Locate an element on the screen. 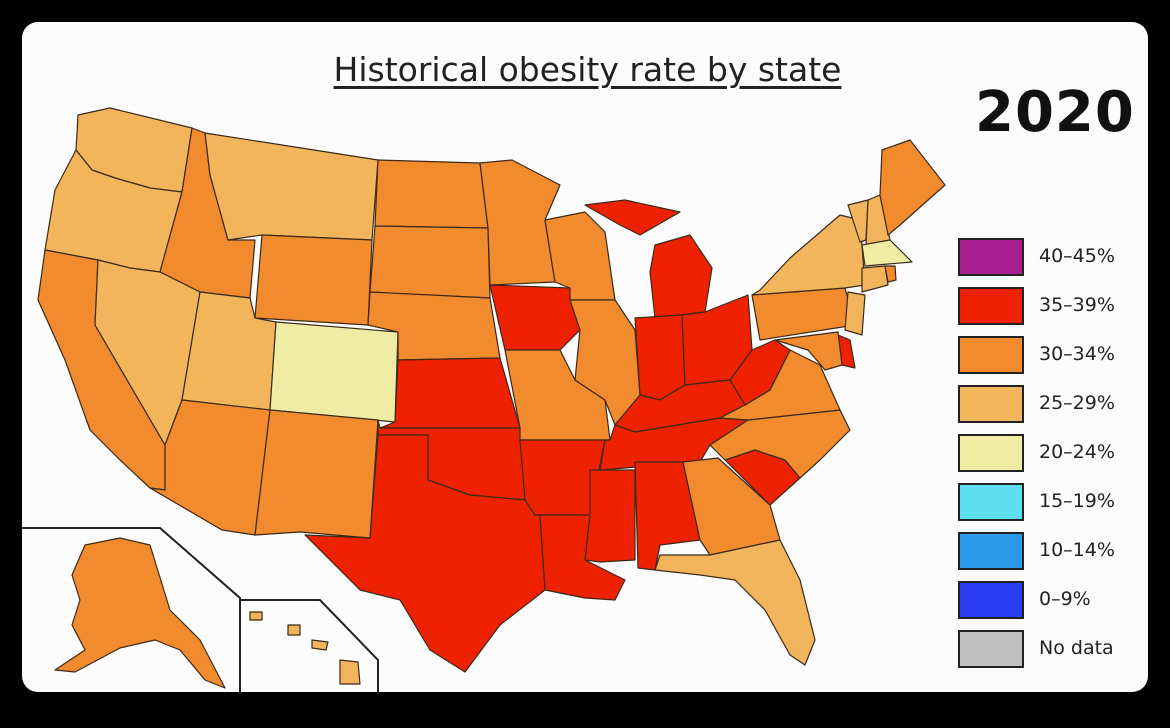  alaska-inset-border is located at coordinates (131, 610).